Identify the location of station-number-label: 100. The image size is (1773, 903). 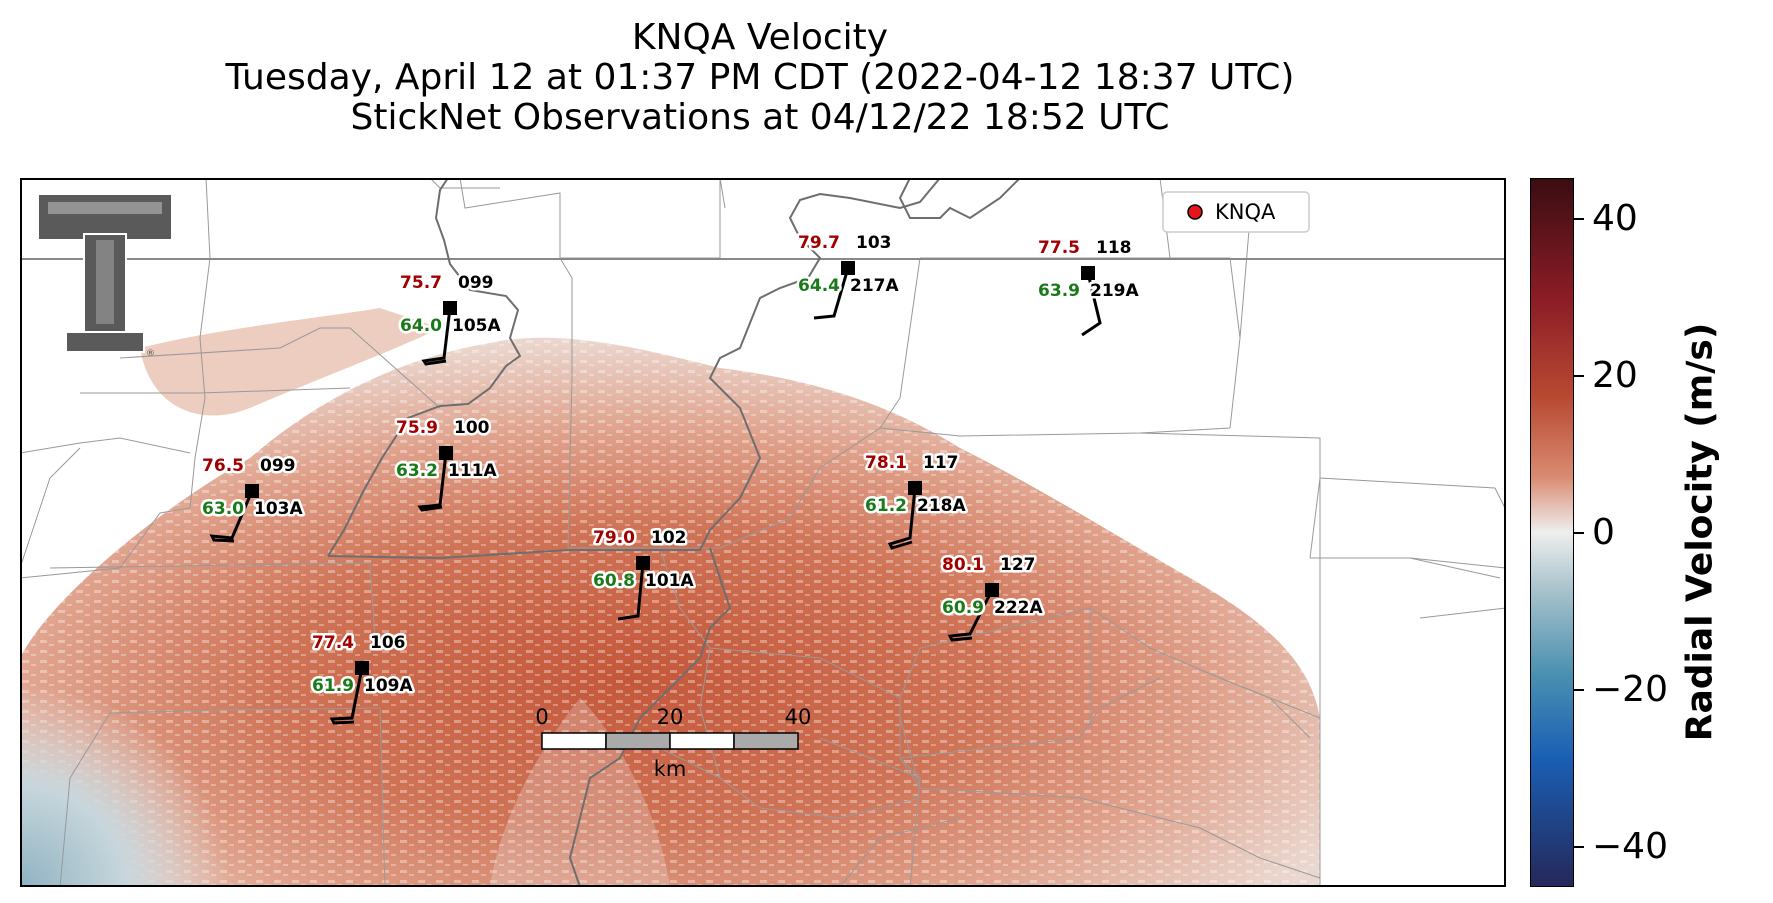
(472, 428).